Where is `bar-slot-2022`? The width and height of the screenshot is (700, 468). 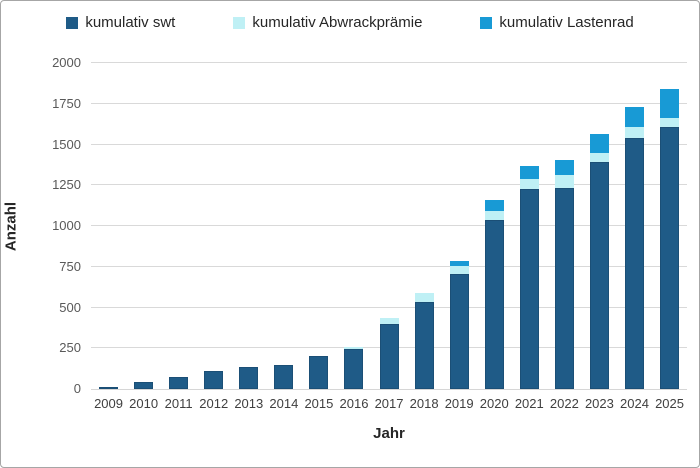 bar-slot-2022 is located at coordinates (564, 226).